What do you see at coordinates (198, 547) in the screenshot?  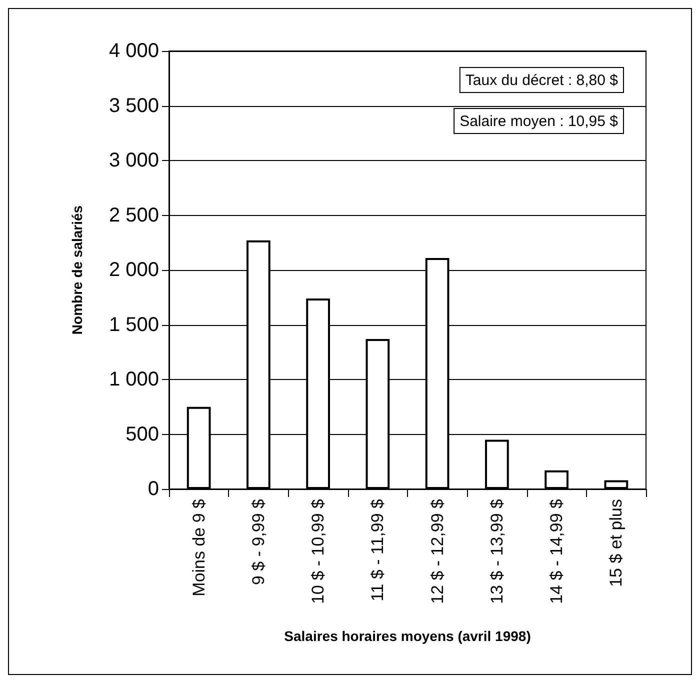 I see `x-tick-label: Moins de 9 $` at bounding box center [198, 547].